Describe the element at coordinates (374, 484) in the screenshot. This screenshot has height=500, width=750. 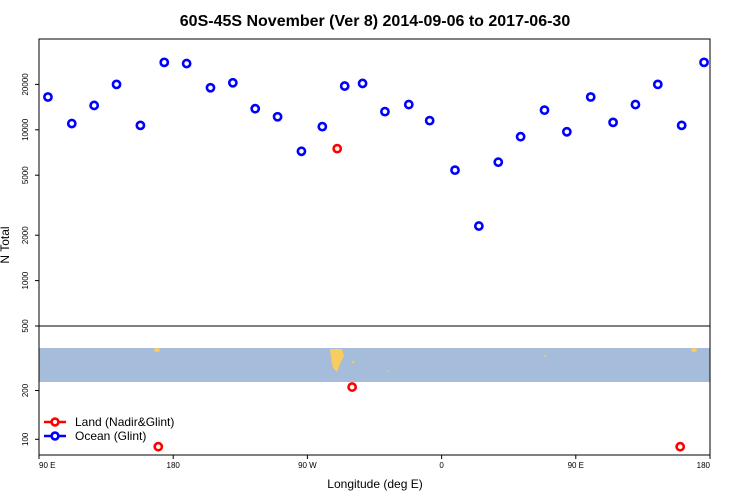
I see `x-axis-title: Longitude (deg E)` at that location.